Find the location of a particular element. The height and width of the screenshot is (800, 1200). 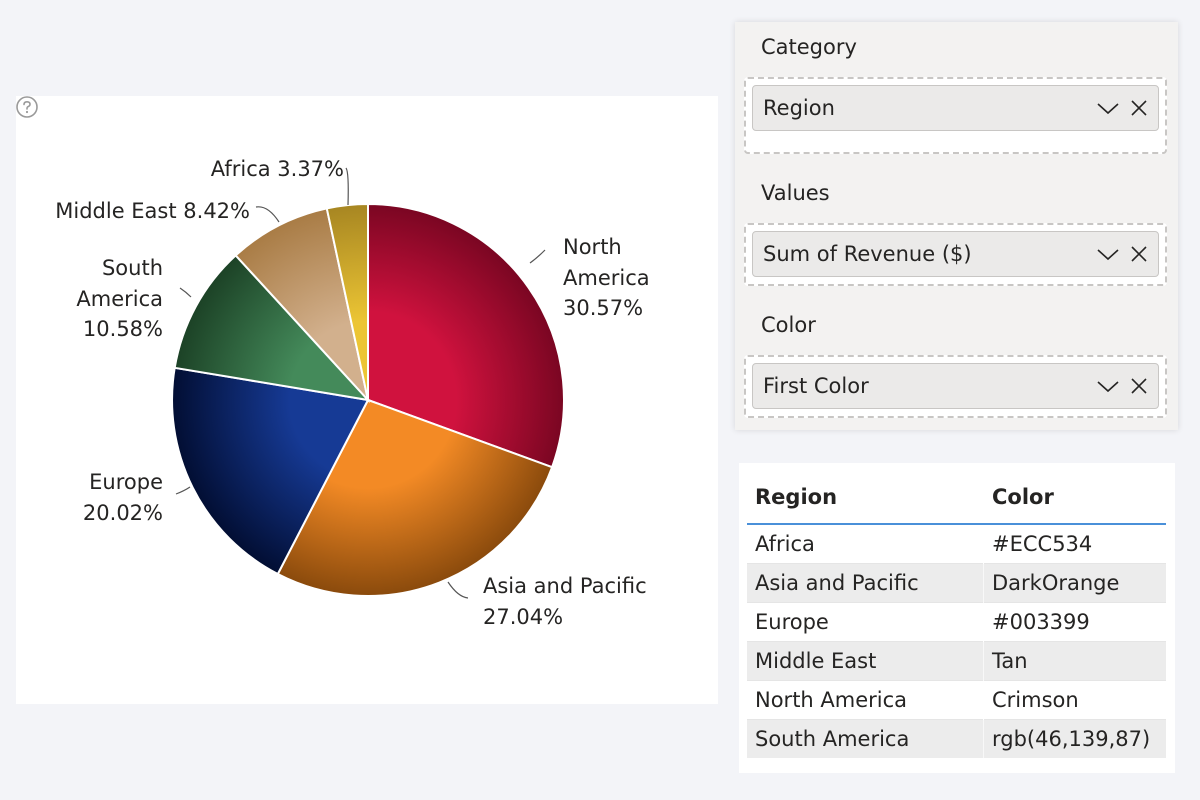

leader-africa is located at coordinates (347, 186).